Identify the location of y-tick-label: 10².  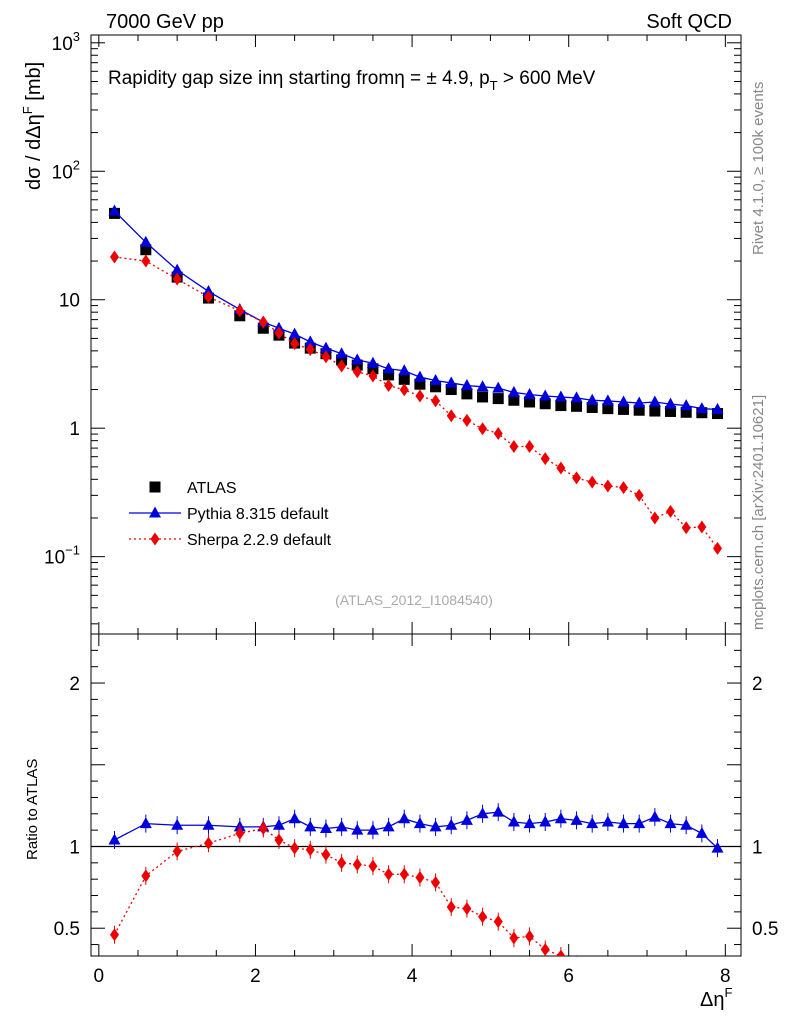
(66, 170).